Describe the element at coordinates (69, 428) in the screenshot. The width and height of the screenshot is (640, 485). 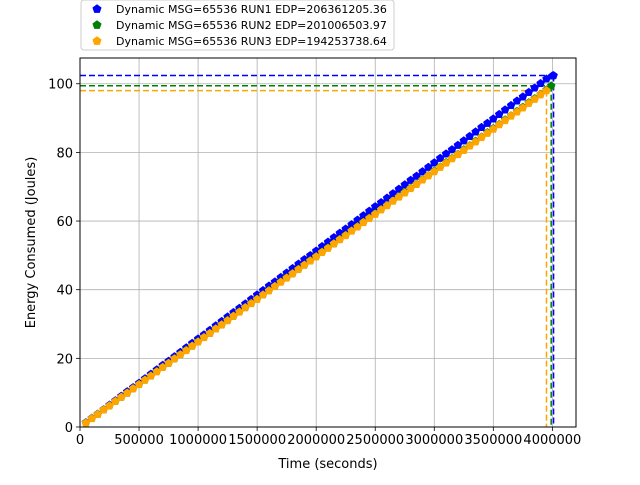
I see `y-tick-label: 0` at that location.